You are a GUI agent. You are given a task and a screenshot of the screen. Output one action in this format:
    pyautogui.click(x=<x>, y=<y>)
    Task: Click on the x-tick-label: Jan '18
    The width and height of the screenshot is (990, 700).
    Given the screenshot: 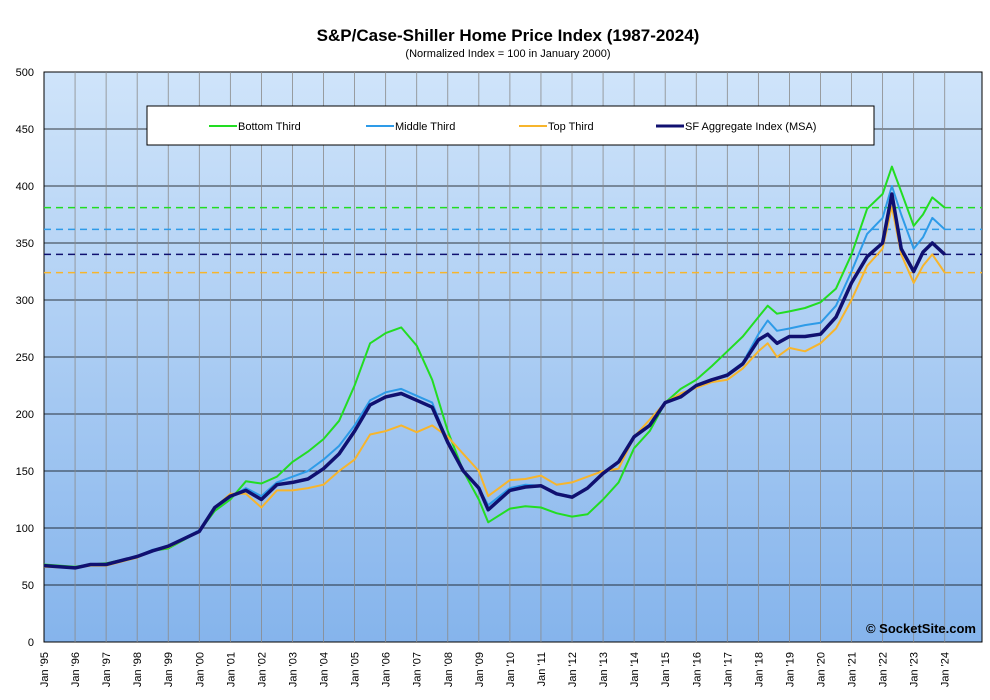 What is the action you would take?
    pyautogui.click(x=759, y=669)
    